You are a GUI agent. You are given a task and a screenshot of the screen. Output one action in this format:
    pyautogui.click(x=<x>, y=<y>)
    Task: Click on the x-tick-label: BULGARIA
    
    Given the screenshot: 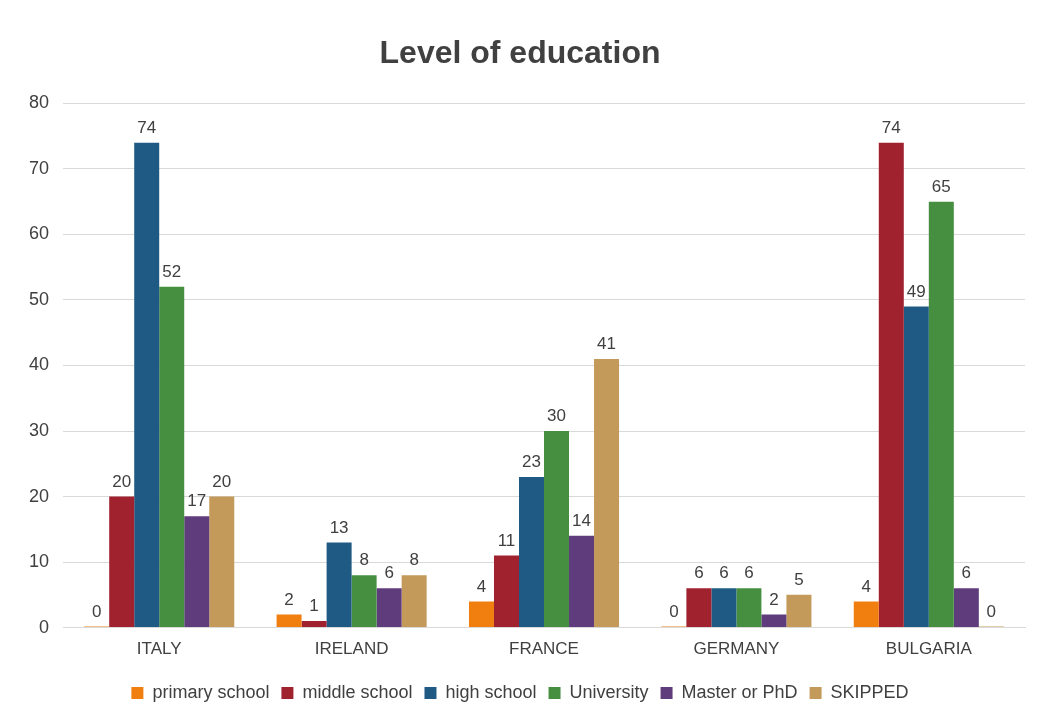 What is the action you would take?
    pyautogui.click(x=929, y=649)
    